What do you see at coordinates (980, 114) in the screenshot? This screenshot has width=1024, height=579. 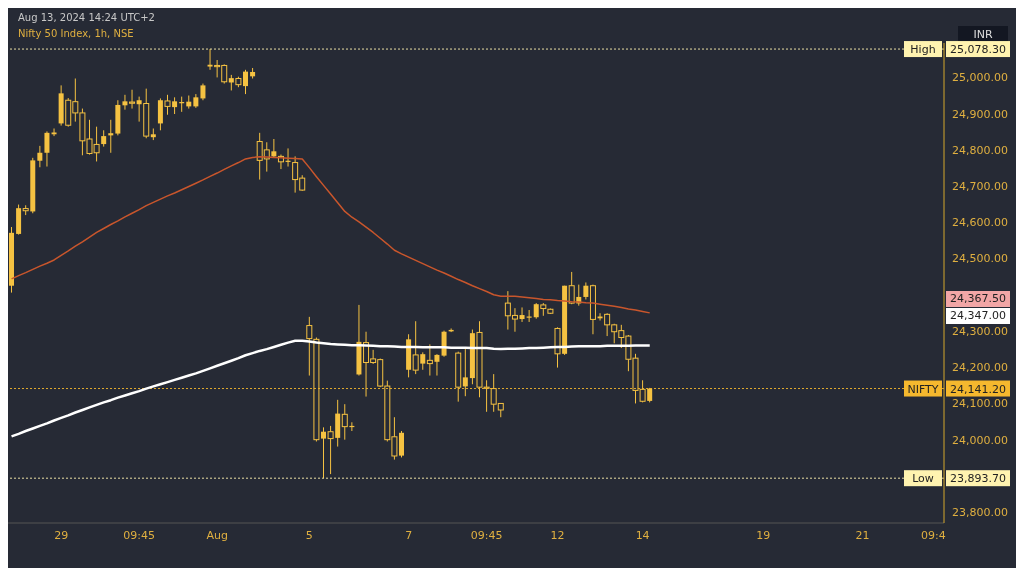 I see `y-tick-label: 24,900.00` at bounding box center [980, 114].